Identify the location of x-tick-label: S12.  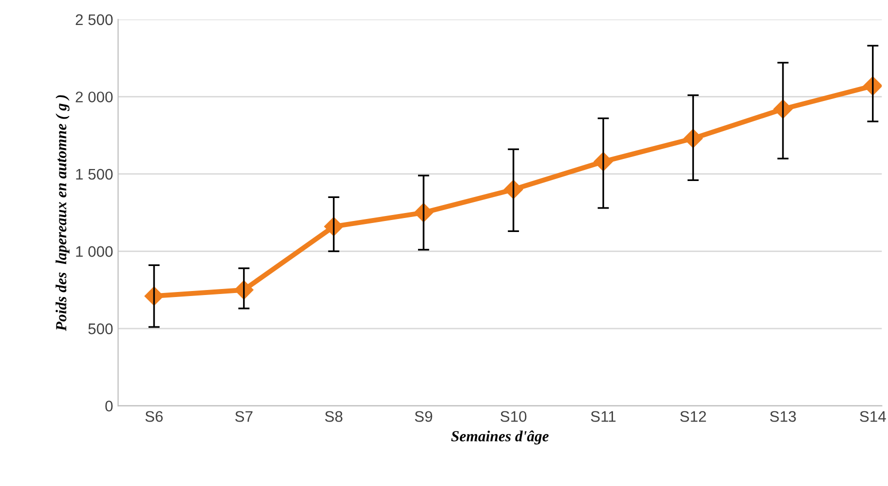
(693, 416).